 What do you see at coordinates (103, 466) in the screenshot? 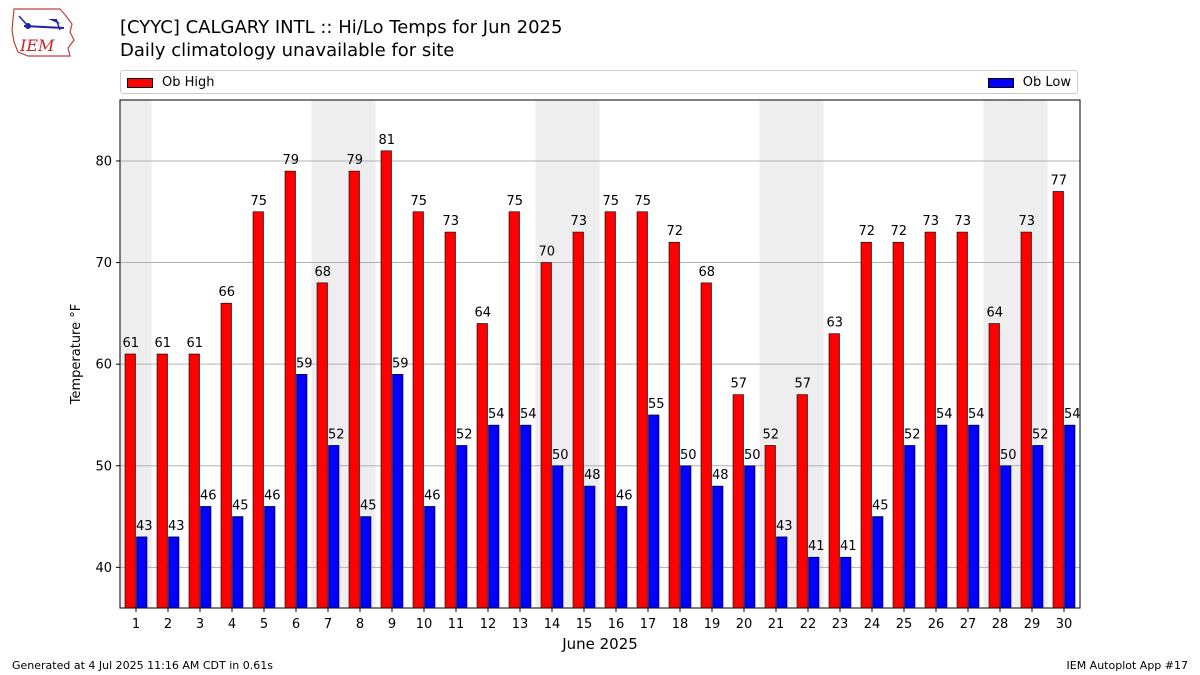
I see `y-tick-label: 50` at bounding box center [103, 466].